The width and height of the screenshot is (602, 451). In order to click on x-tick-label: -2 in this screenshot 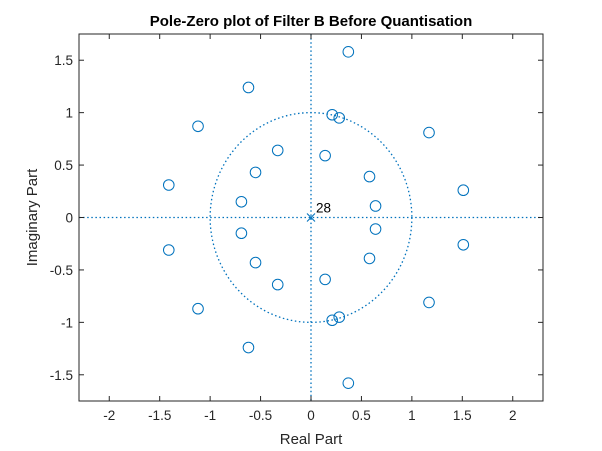, I will do `click(109, 415)`.